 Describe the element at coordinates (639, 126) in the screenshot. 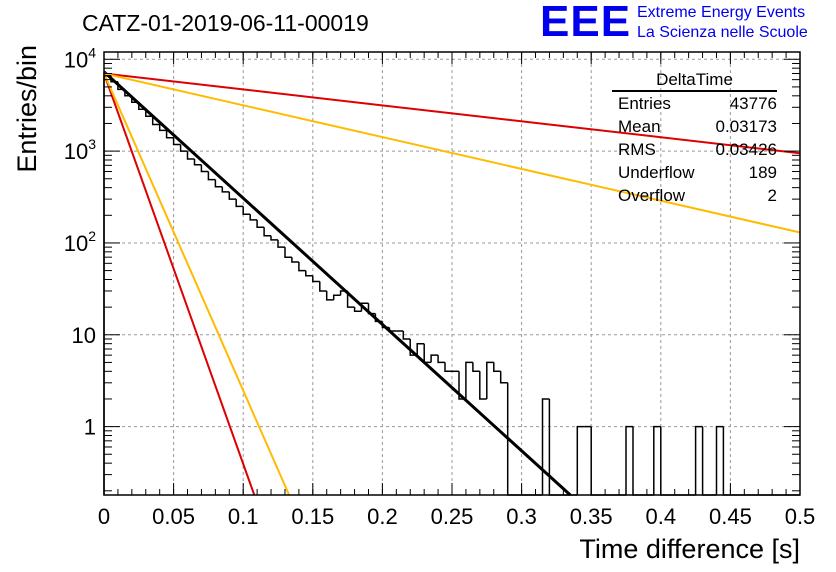

I see `stats-label: Mean` at that location.